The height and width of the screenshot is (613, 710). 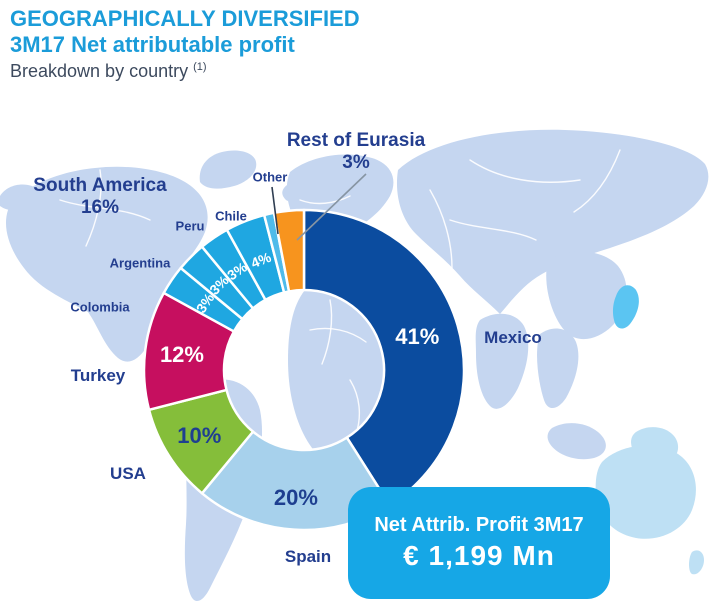 What do you see at coordinates (625, 307) in the screenshot?
I see `map-japan` at bounding box center [625, 307].